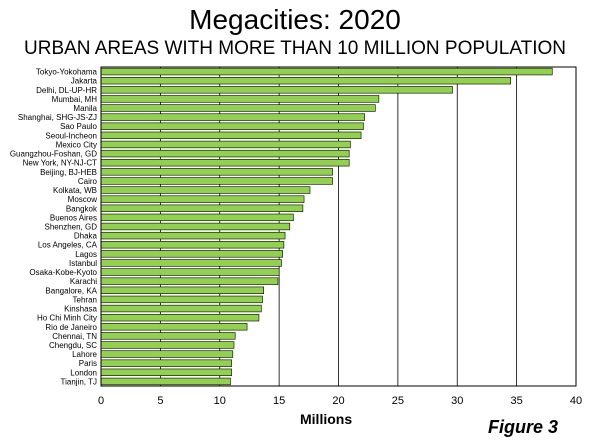 The width and height of the screenshot is (590, 443). What do you see at coordinates (457, 401) in the screenshot?
I see `x-tick-label: 30` at bounding box center [457, 401].